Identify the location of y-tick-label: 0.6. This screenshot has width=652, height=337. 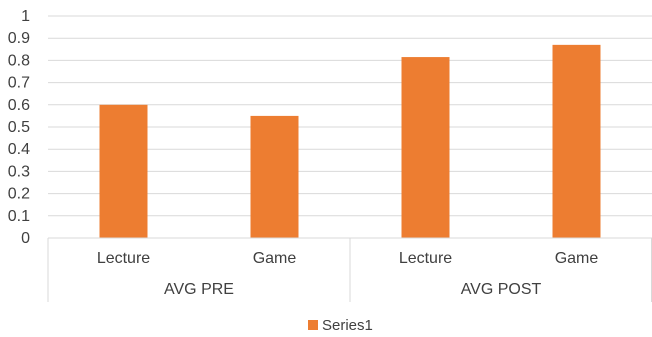
(19, 105).